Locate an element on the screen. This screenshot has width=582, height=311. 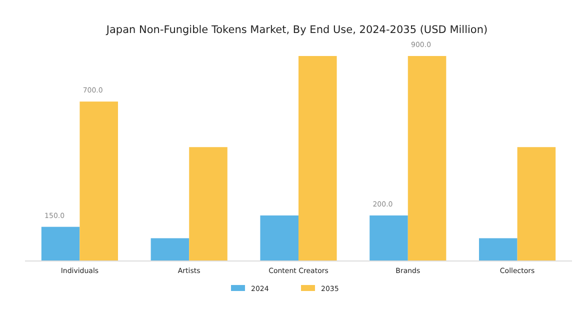
chart-title: Japan Non-Fungible Tokens Market, By End Use, 2024-2035 (USD Million) is located at coordinates (296, 30).